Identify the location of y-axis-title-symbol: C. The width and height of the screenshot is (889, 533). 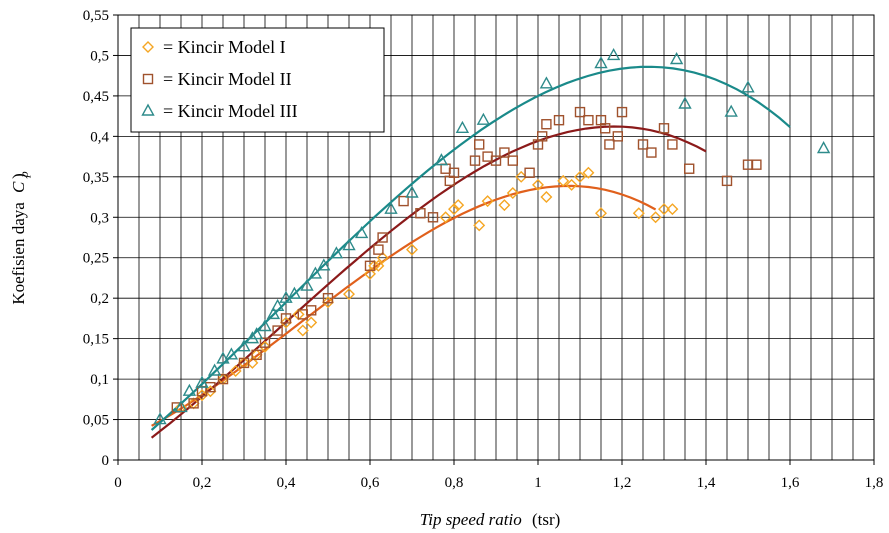
(18, 187).